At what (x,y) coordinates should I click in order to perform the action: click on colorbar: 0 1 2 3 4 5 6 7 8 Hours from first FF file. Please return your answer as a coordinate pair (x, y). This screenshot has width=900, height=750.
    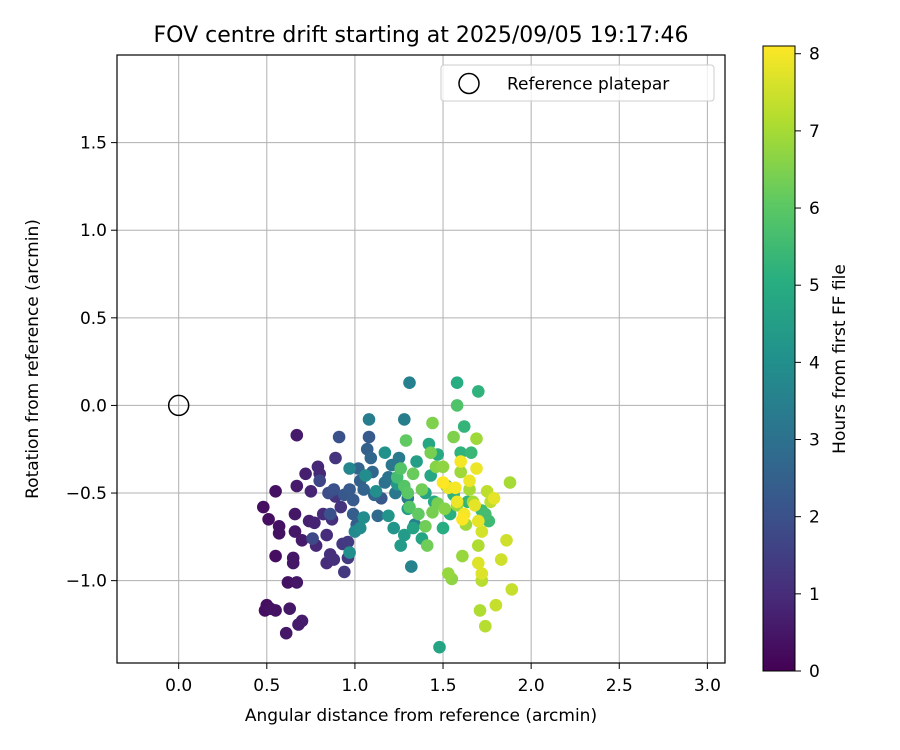
    Looking at the image, I should click on (806, 363).